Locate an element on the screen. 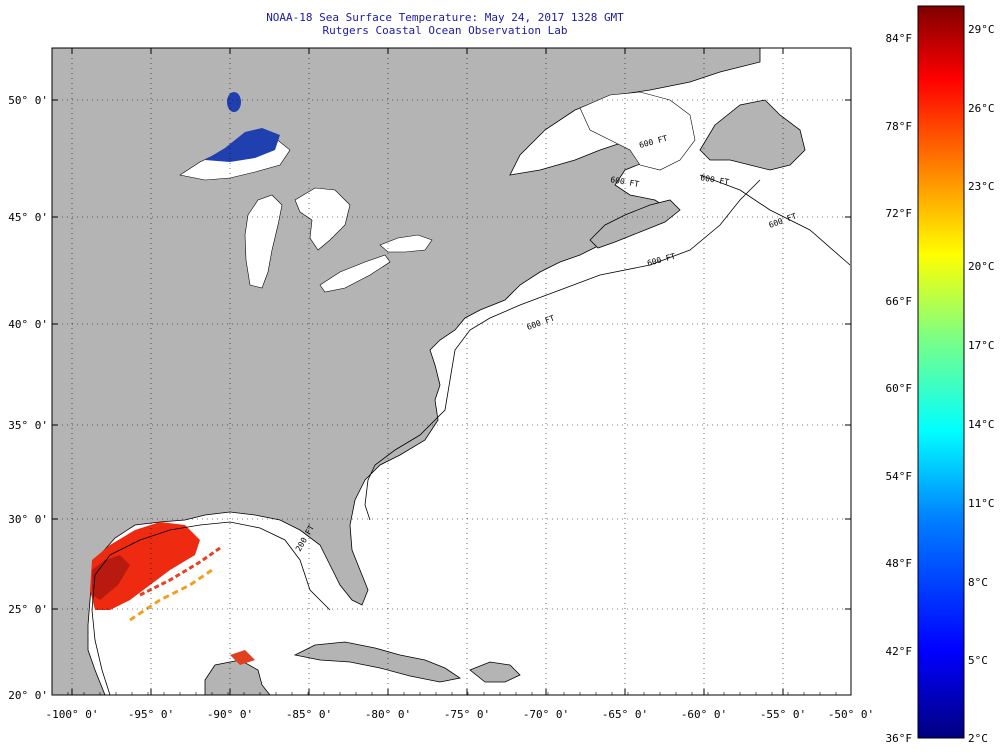 This screenshot has height=754, width=1000. colorbar-c-label: 11°C is located at coordinates (981, 503).